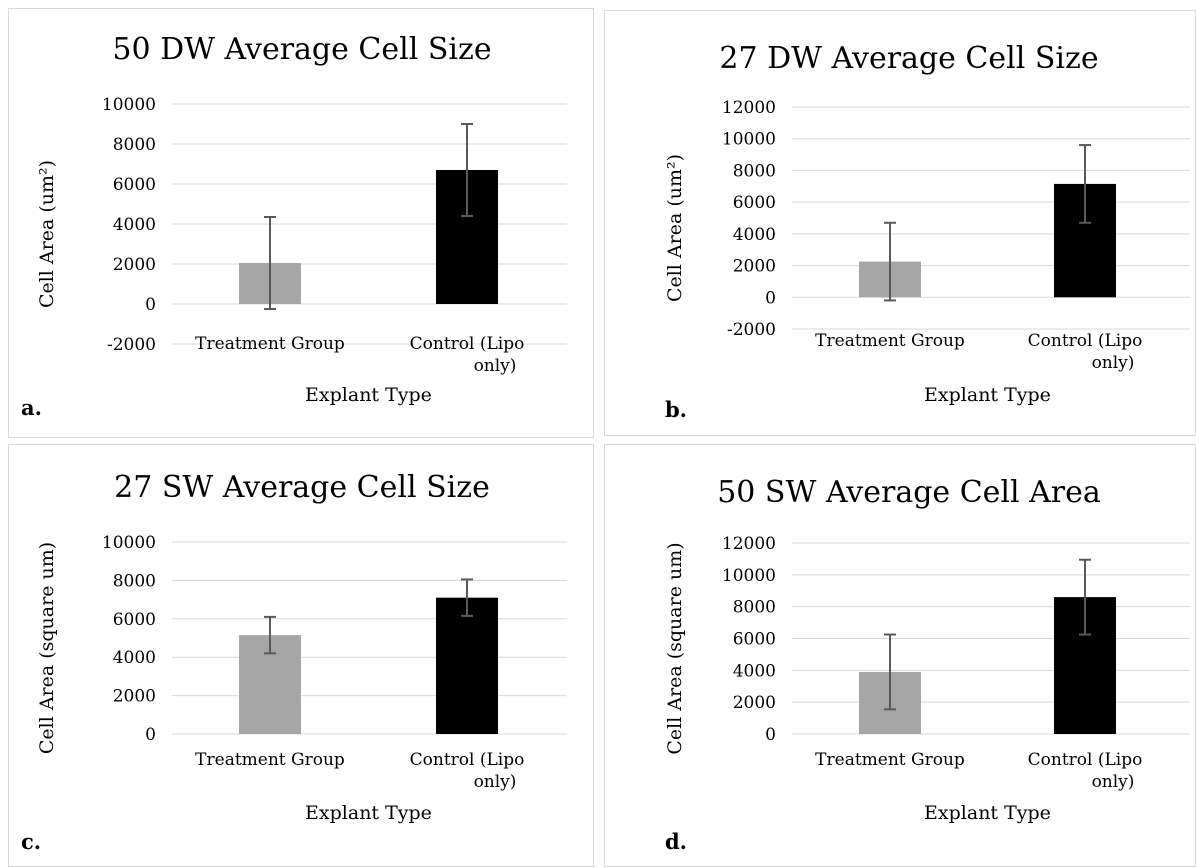 This screenshot has height=868, width=1196. What do you see at coordinates (31, 841) in the screenshot?
I see `panel-letter: c.` at bounding box center [31, 841].